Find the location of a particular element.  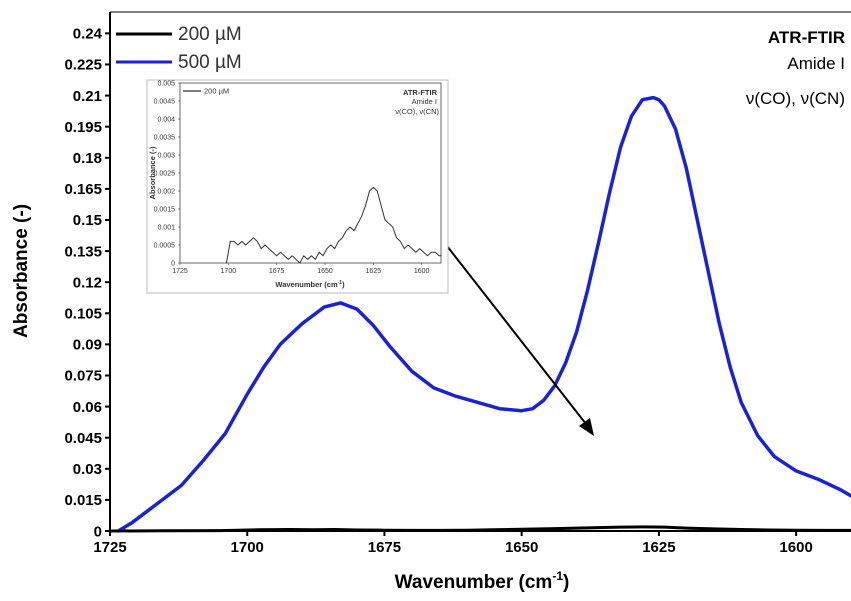

main-y-tick-label: 0.015 is located at coordinates (83, 500).